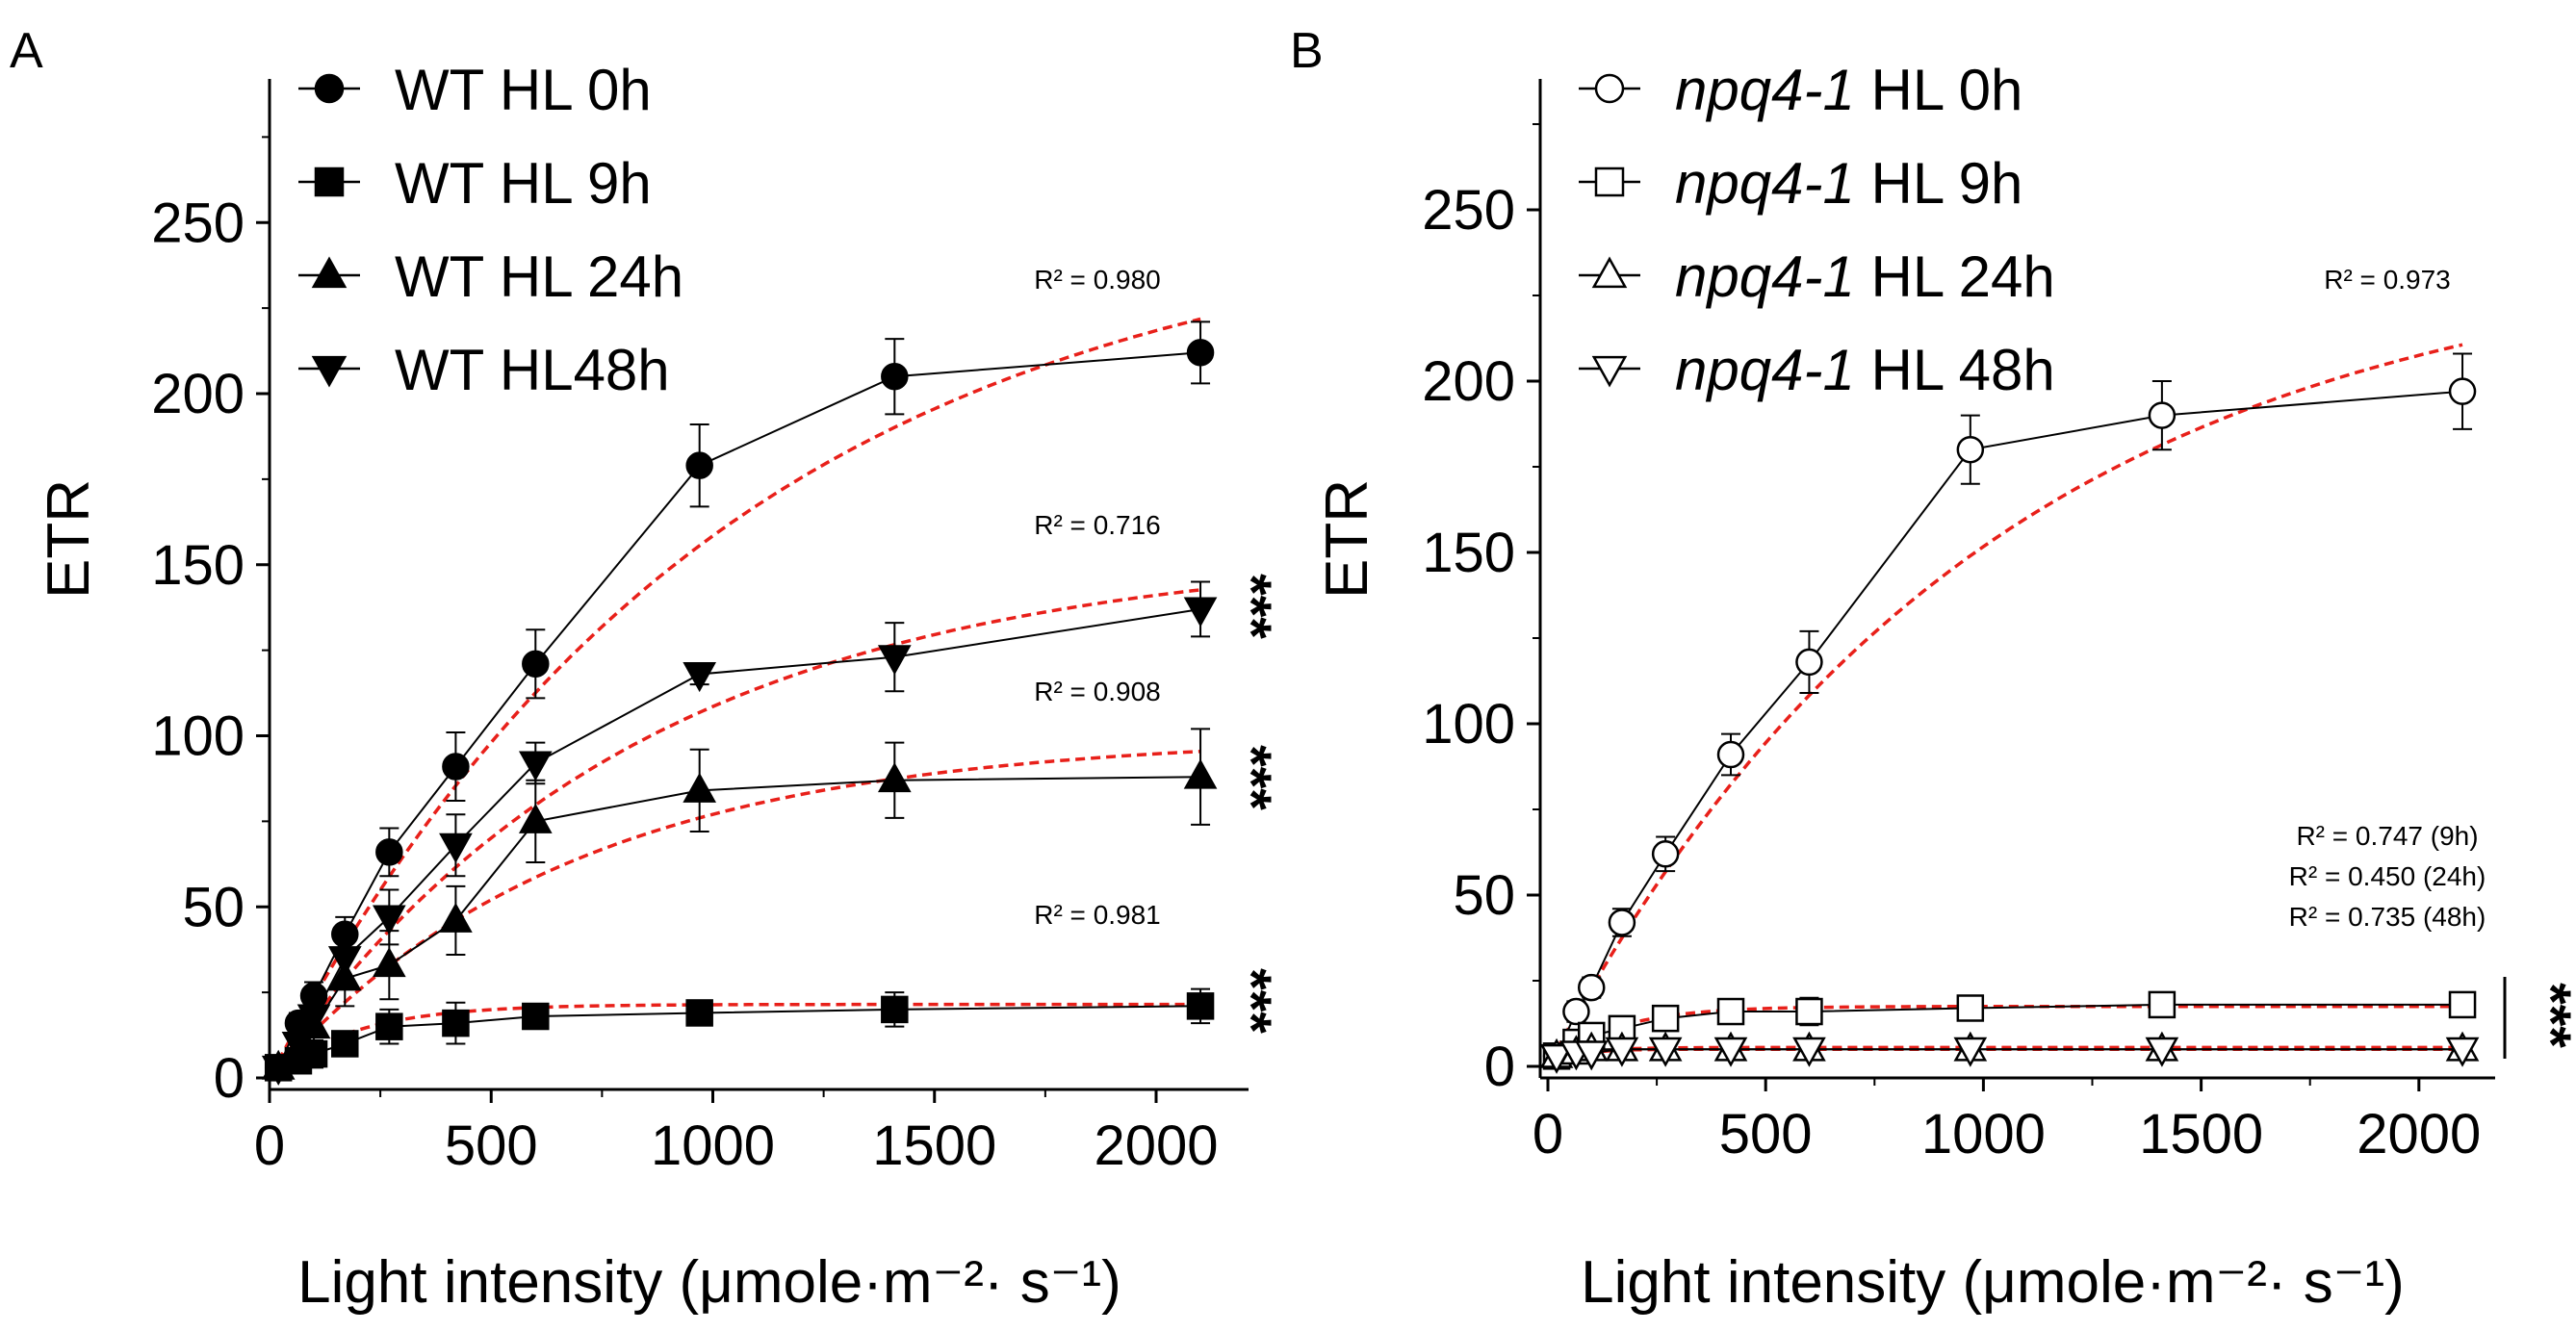 The height and width of the screenshot is (1332, 2576). What do you see at coordinates (1939, 90) in the screenshot?
I see `panel-b-legend-label-condition: HL 0h` at bounding box center [1939, 90].